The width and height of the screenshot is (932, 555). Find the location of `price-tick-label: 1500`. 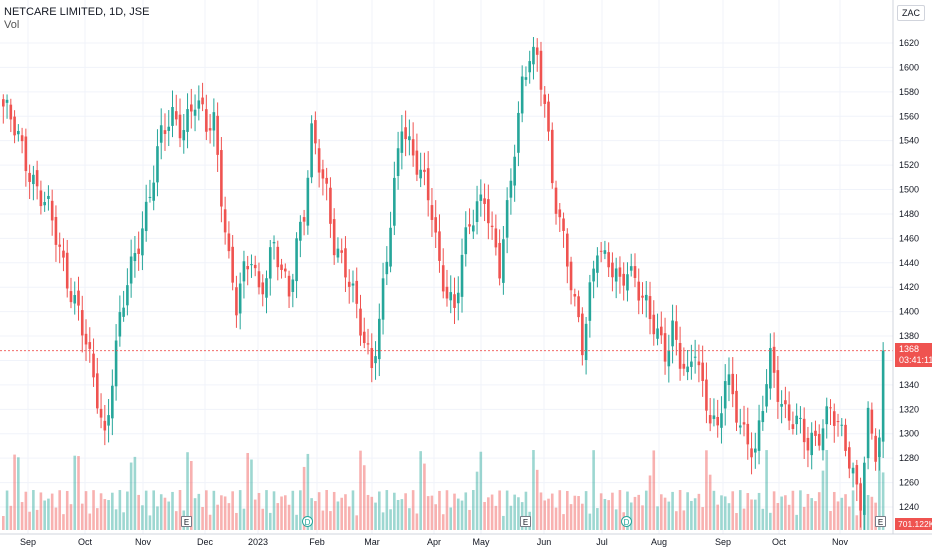

price-tick-label: 1500 is located at coordinates (909, 190).